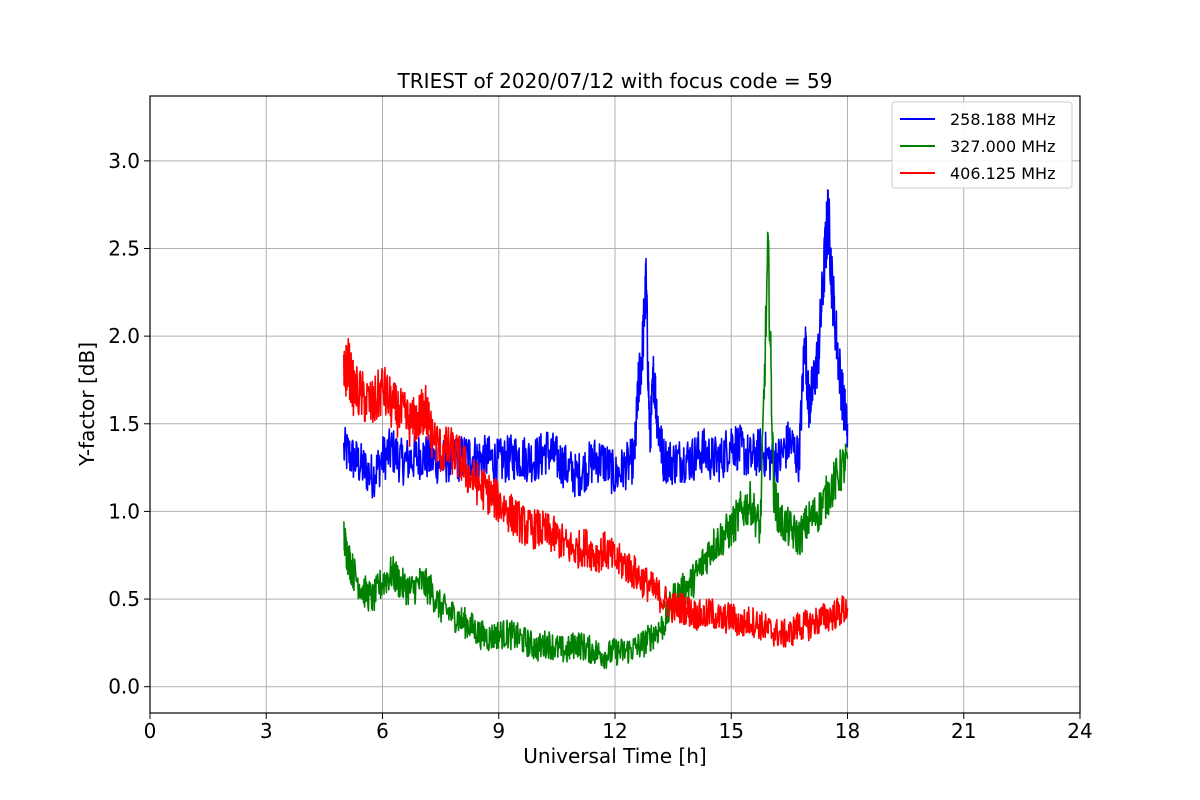 This screenshot has width=1200, height=800. What do you see at coordinates (124, 161) in the screenshot?
I see `y-tick-label: 3.0` at bounding box center [124, 161].